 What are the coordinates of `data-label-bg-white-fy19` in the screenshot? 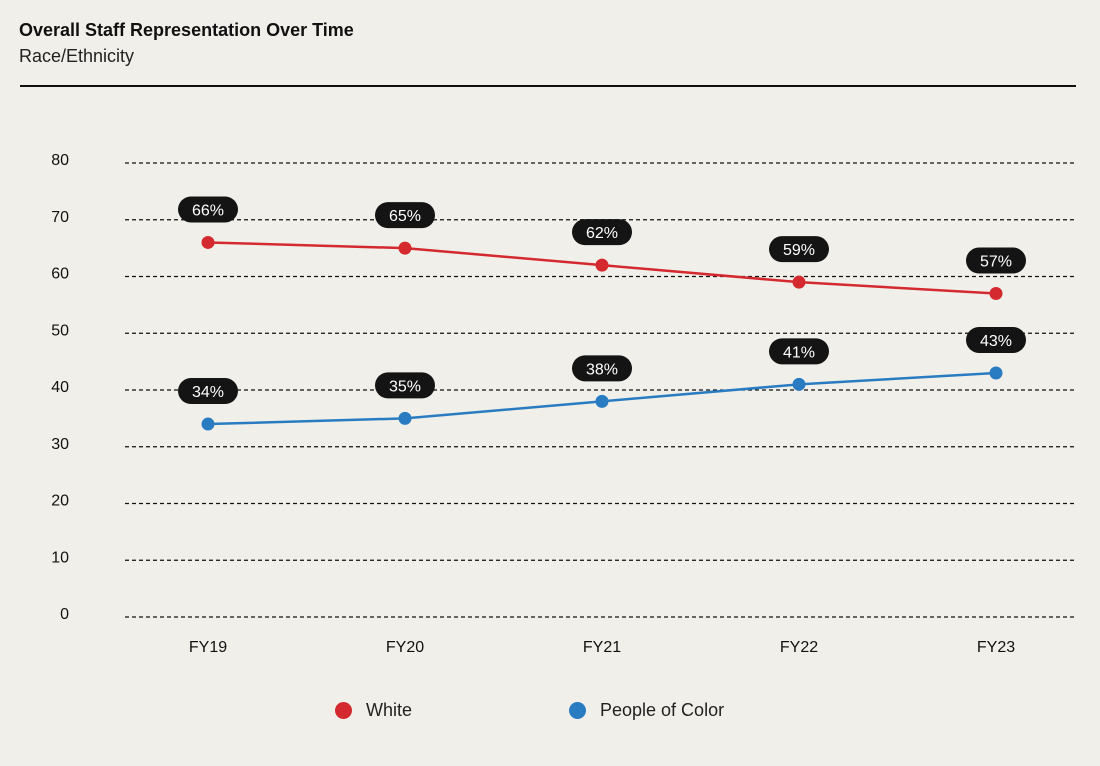 It's located at (208, 209).